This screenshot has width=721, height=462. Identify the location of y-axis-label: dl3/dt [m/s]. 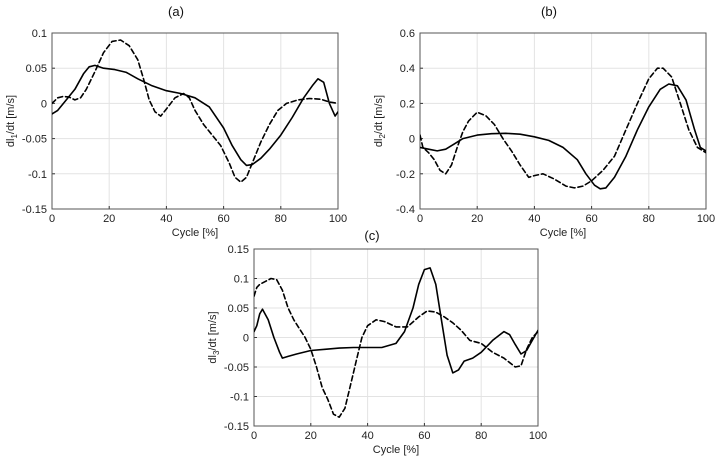
(214, 337).